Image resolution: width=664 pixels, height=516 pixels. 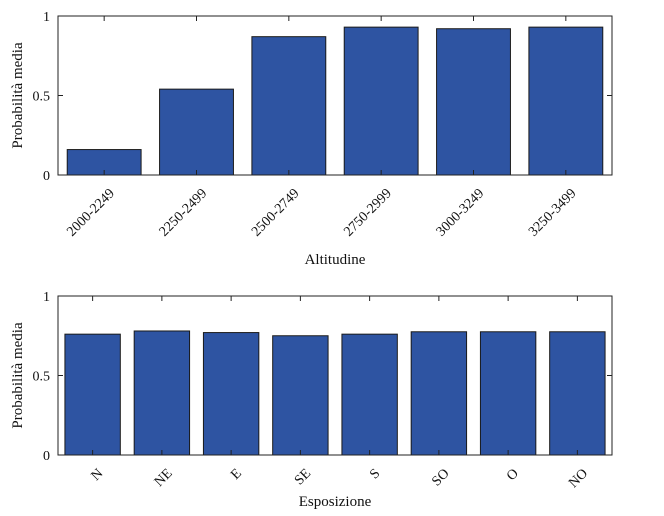 What do you see at coordinates (91, 213) in the screenshot?
I see `x-tick-label: 2000-2249` at bounding box center [91, 213].